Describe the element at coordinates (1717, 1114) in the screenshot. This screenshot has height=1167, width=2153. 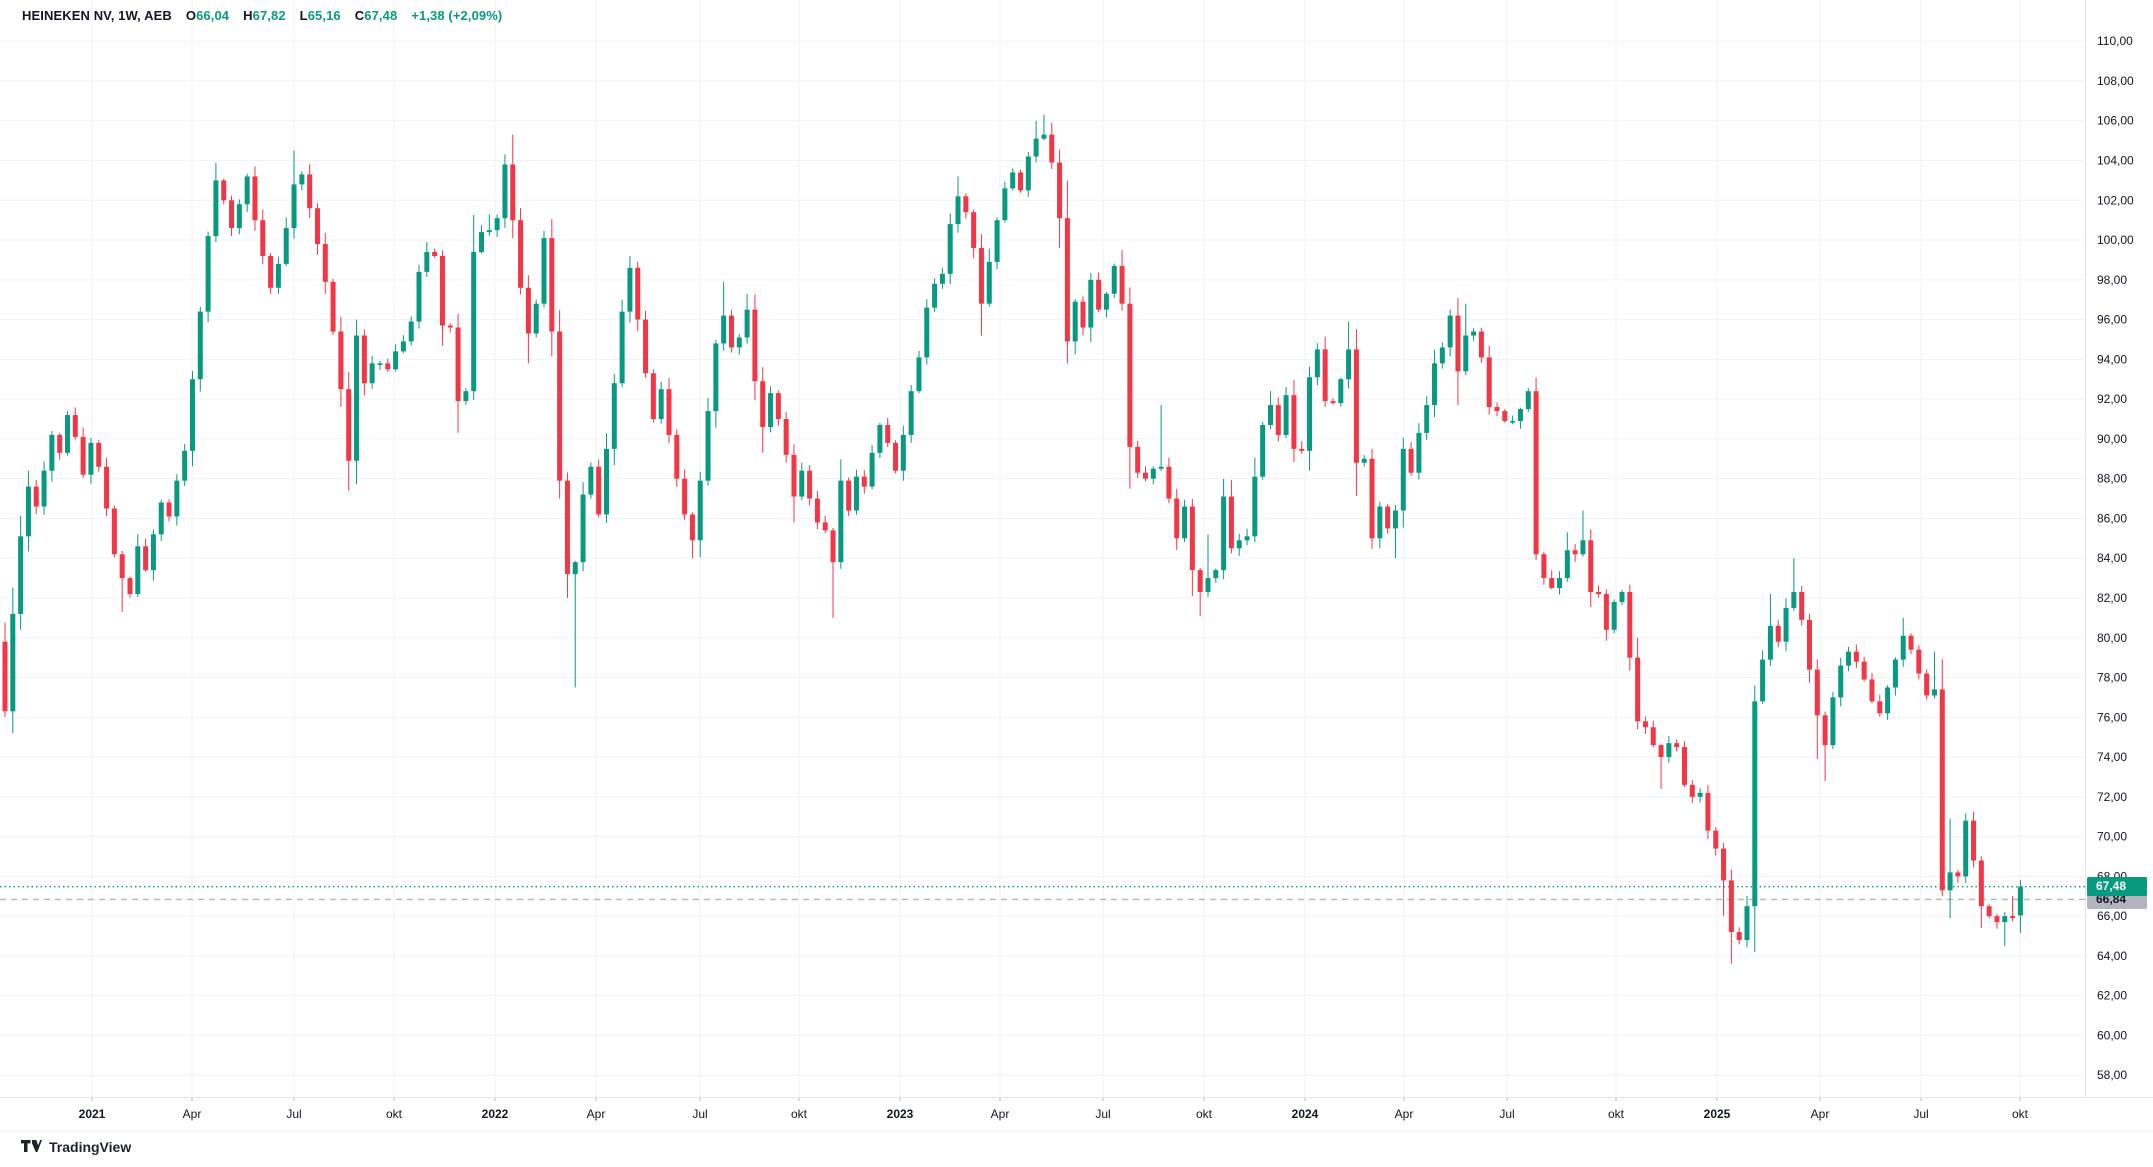
I see `time-axis-label: 2025` at that location.